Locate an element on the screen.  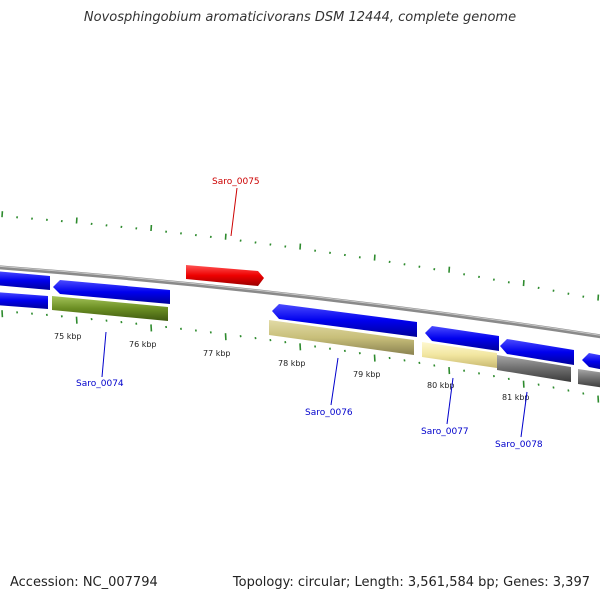
tick-label-81kbp: 81 kbp is located at coordinates (516, 397).